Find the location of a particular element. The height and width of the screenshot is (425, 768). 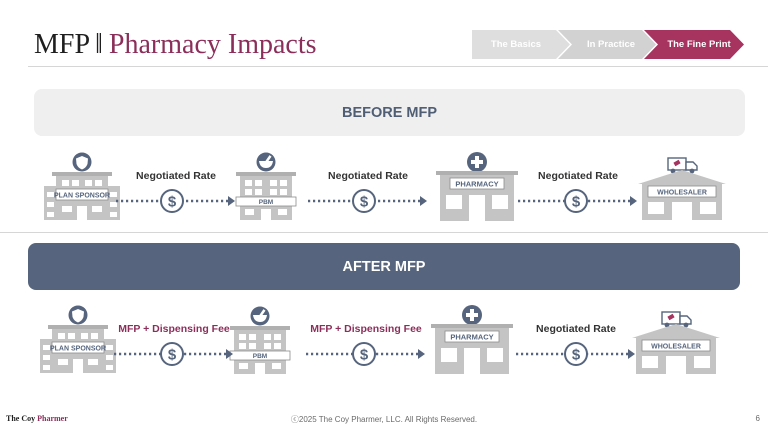

breadcrumb-item-in-practice: In Practice is located at coordinates (607, 44).